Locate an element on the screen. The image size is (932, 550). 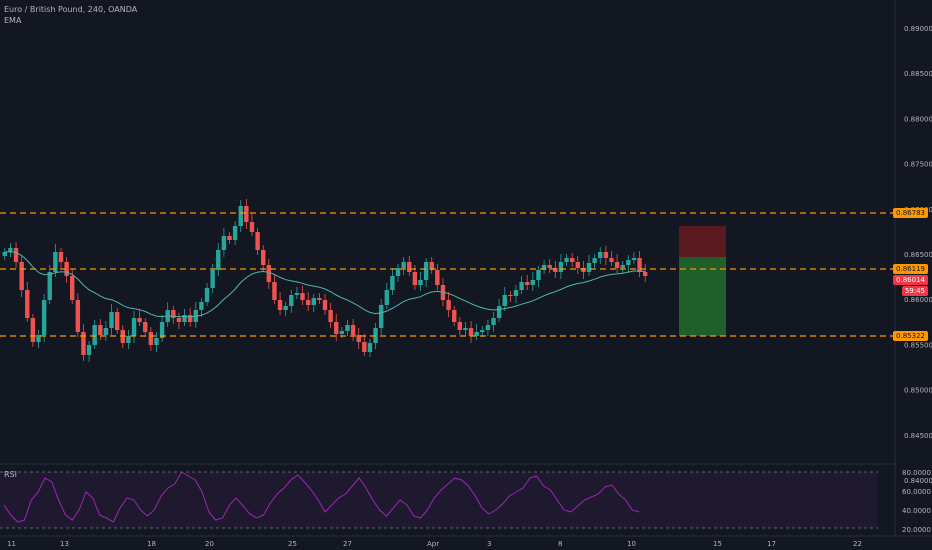
risk-zone is located at coordinates (702, 241).